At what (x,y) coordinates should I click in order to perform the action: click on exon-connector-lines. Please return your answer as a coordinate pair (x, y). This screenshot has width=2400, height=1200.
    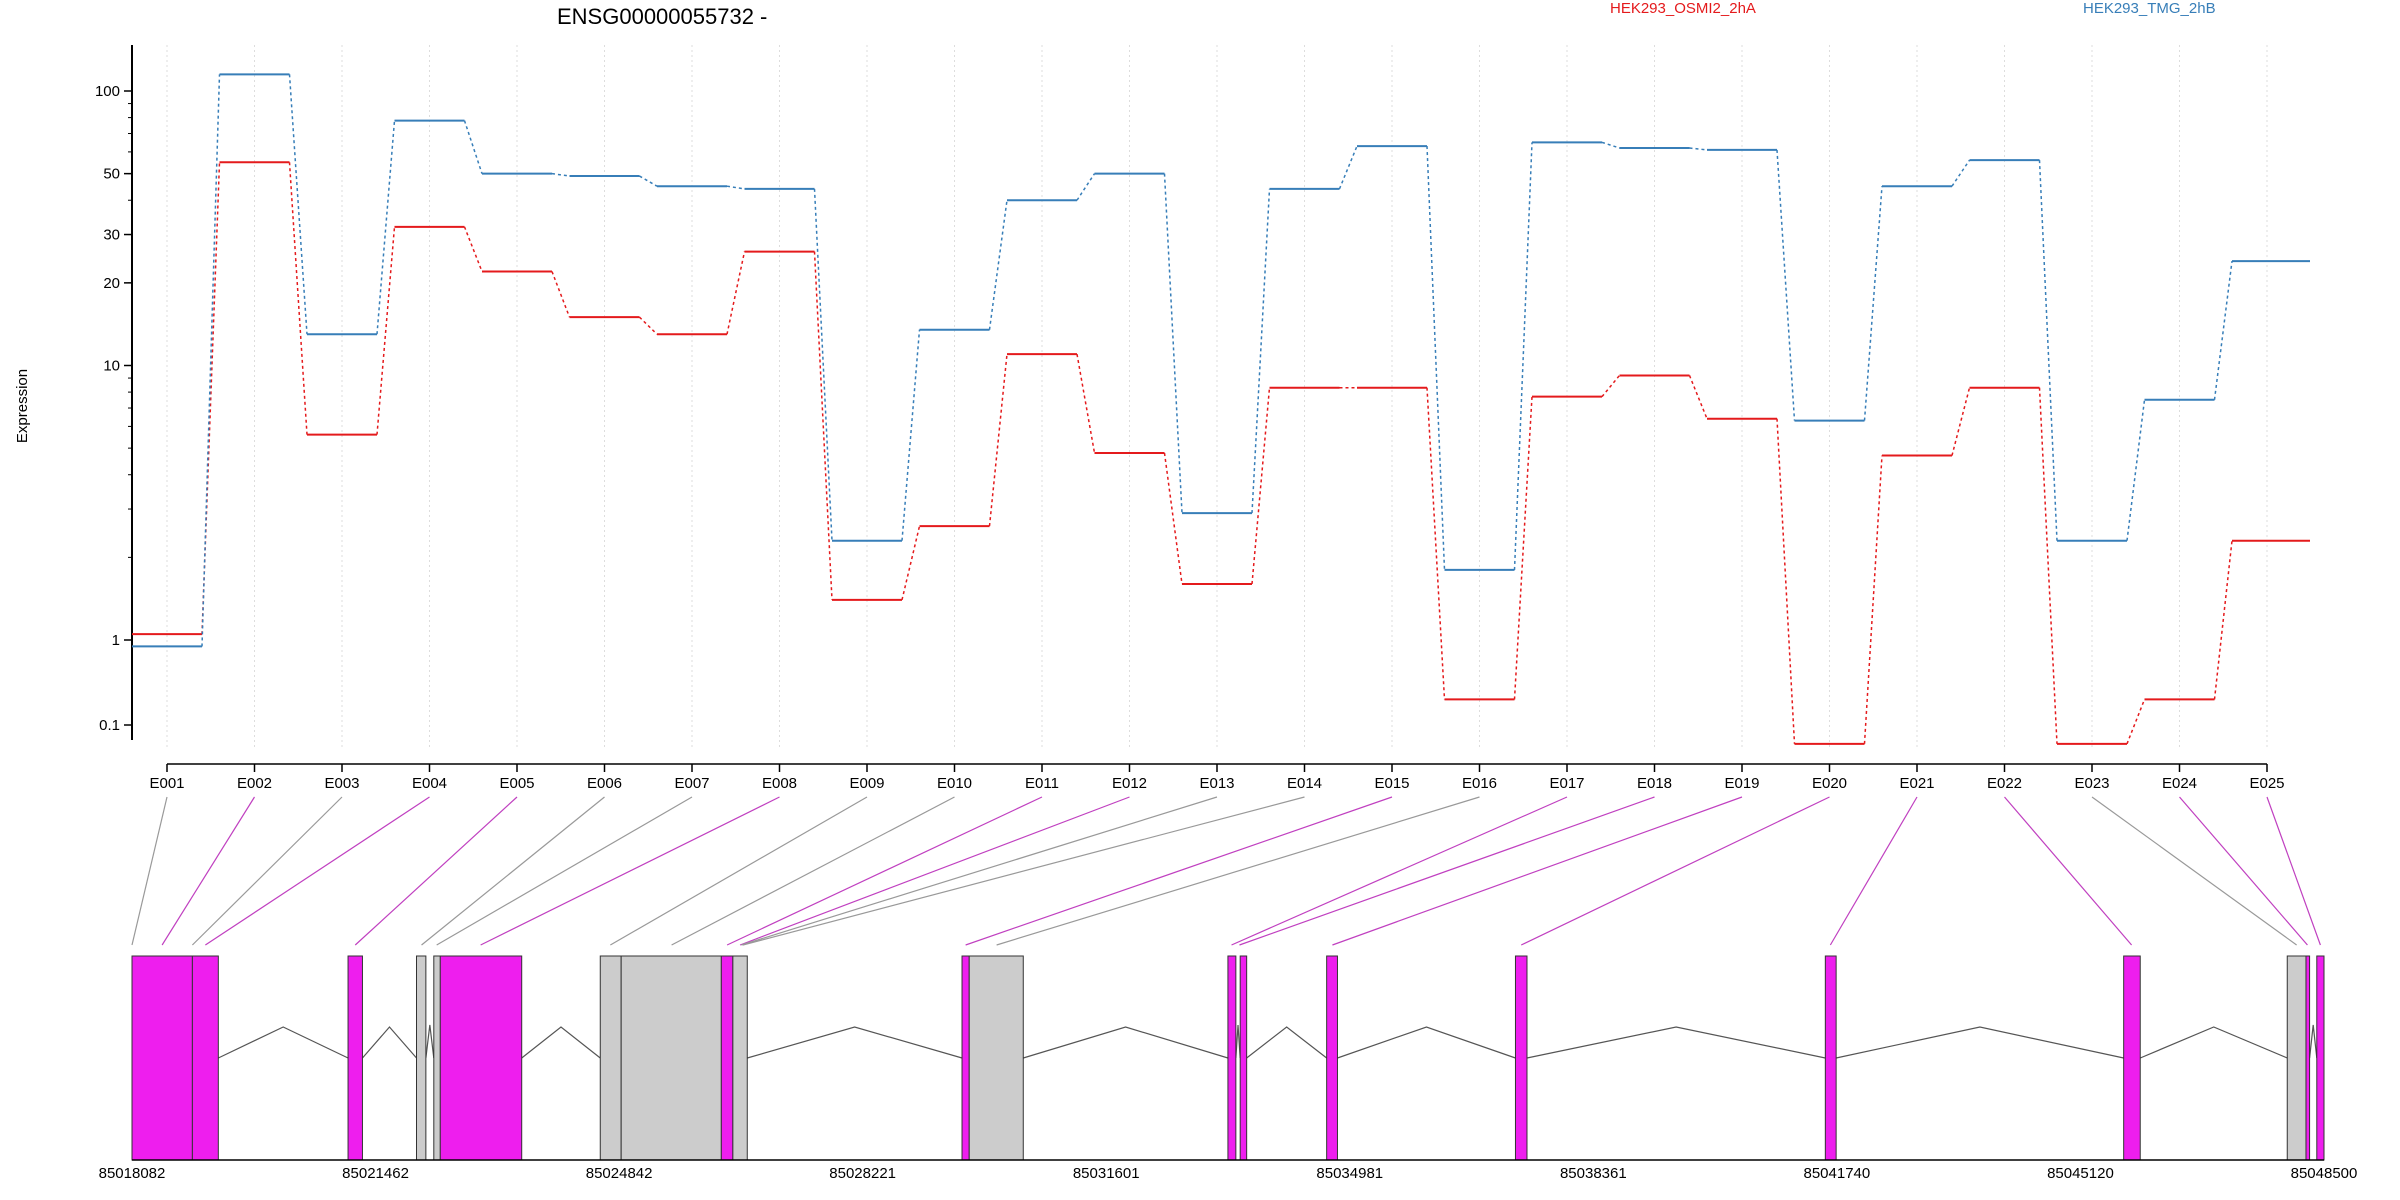
    Looking at the image, I should click on (1226, 871).